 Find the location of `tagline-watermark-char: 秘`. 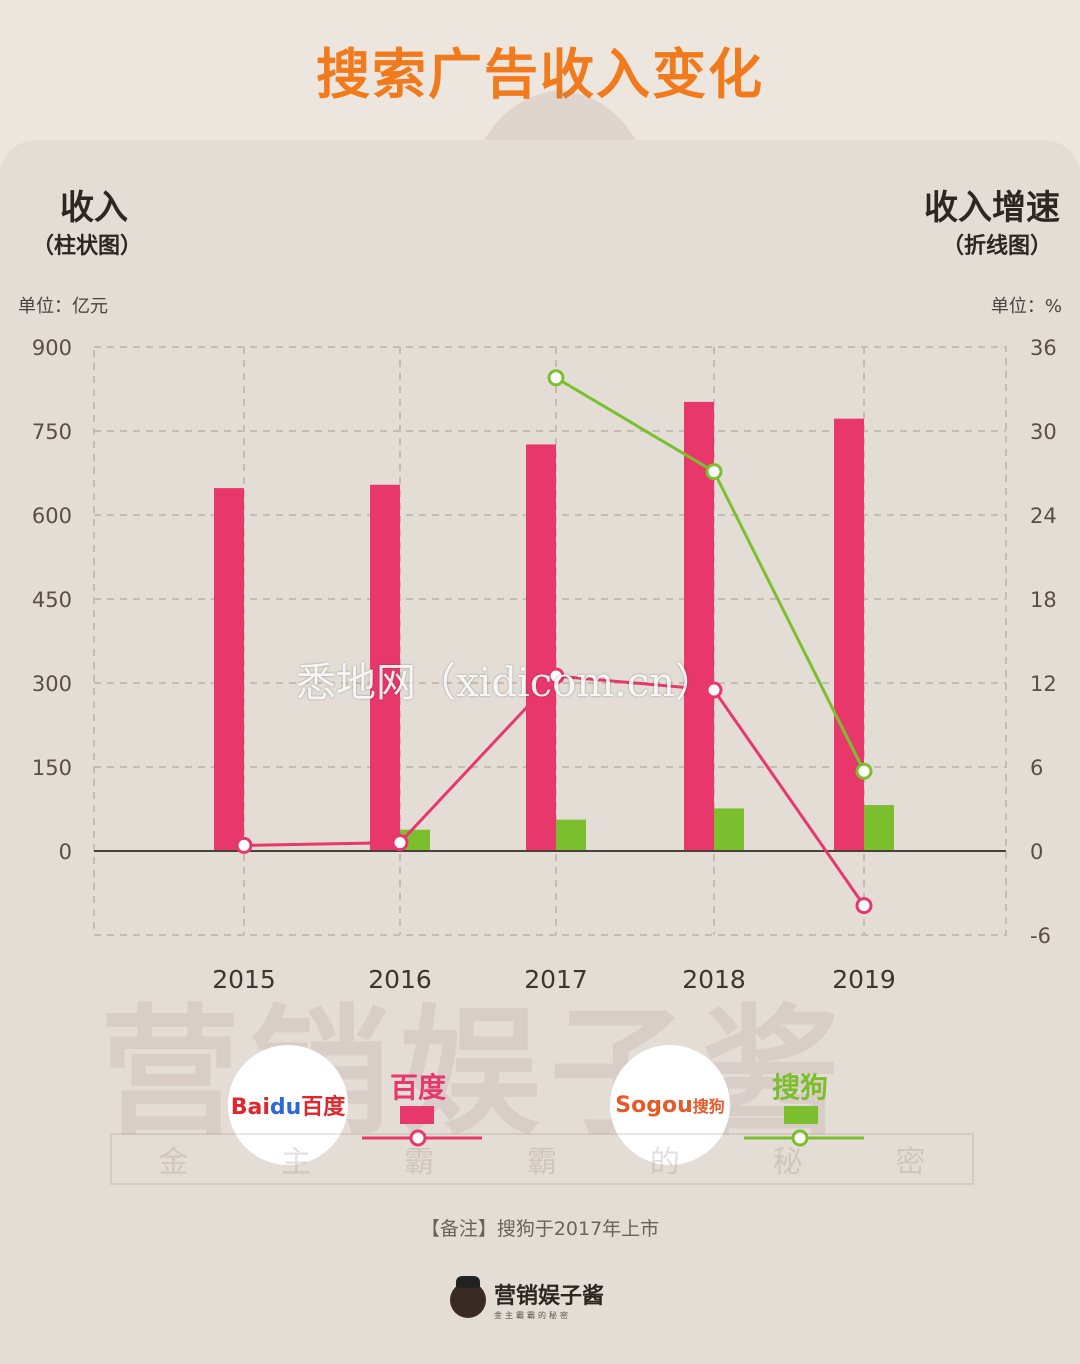

tagline-watermark-char: 秘 is located at coordinates (787, 1162).